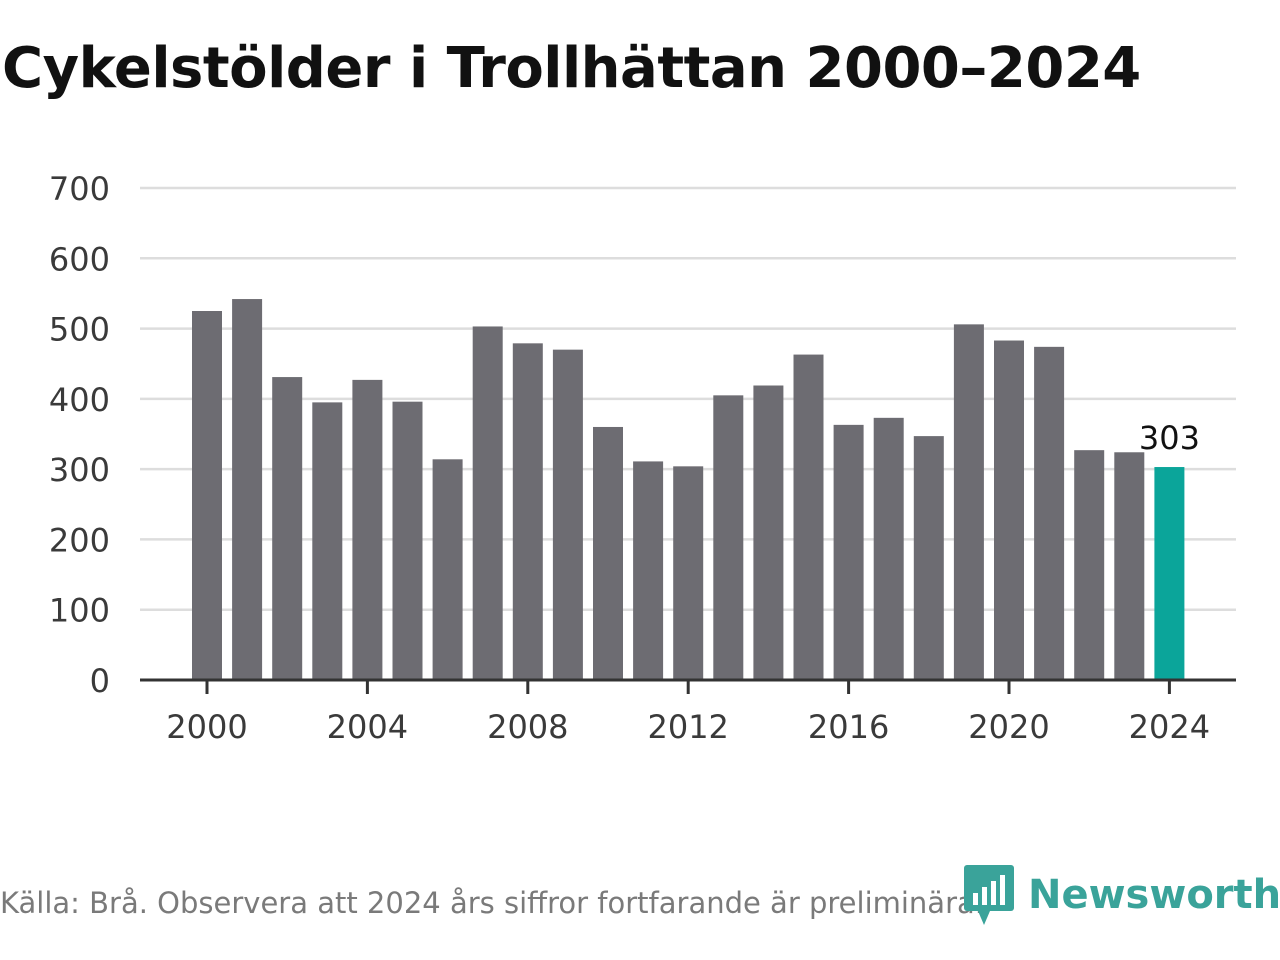 The width and height of the screenshot is (1280, 960). I want to click on chart-title: Cykelstölder i Trollhättan 2000–2024, so click(571, 68).